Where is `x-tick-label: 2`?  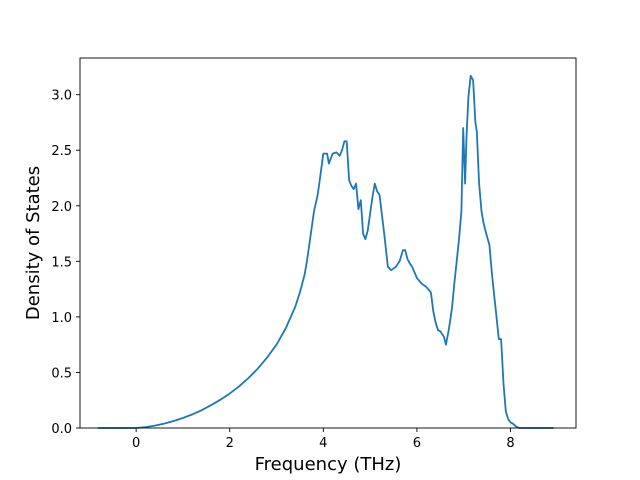
x-tick-label: 2 is located at coordinates (230, 443).